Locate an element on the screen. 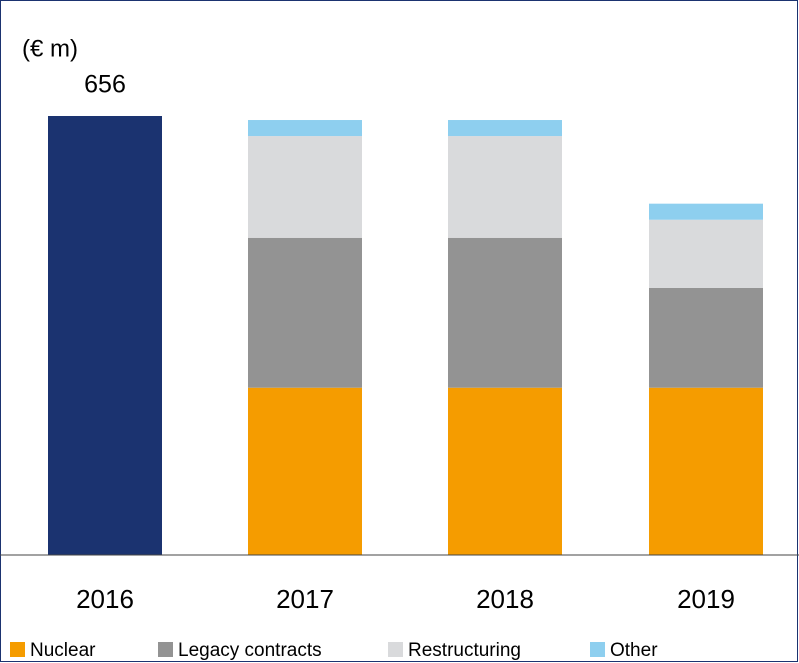 The width and height of the screenshot is (799, 663). legend-label: Restructuring is located at coordinates (464, 650).